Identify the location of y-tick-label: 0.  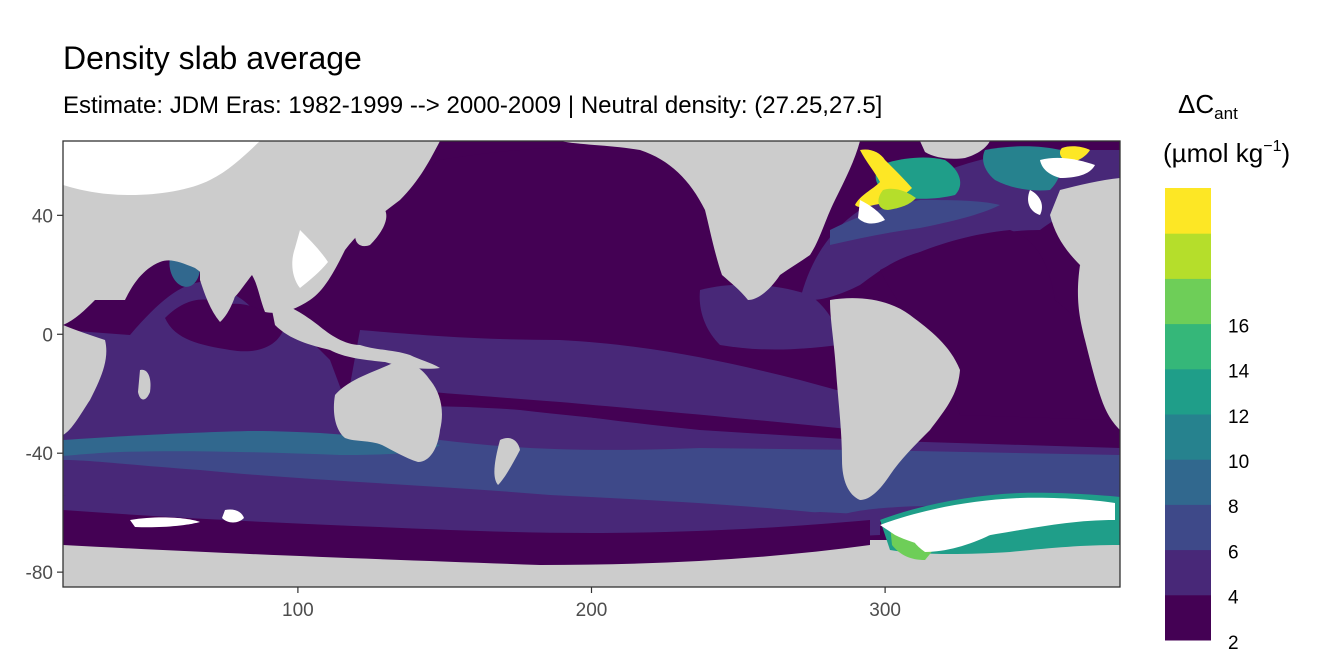
(47, 335).